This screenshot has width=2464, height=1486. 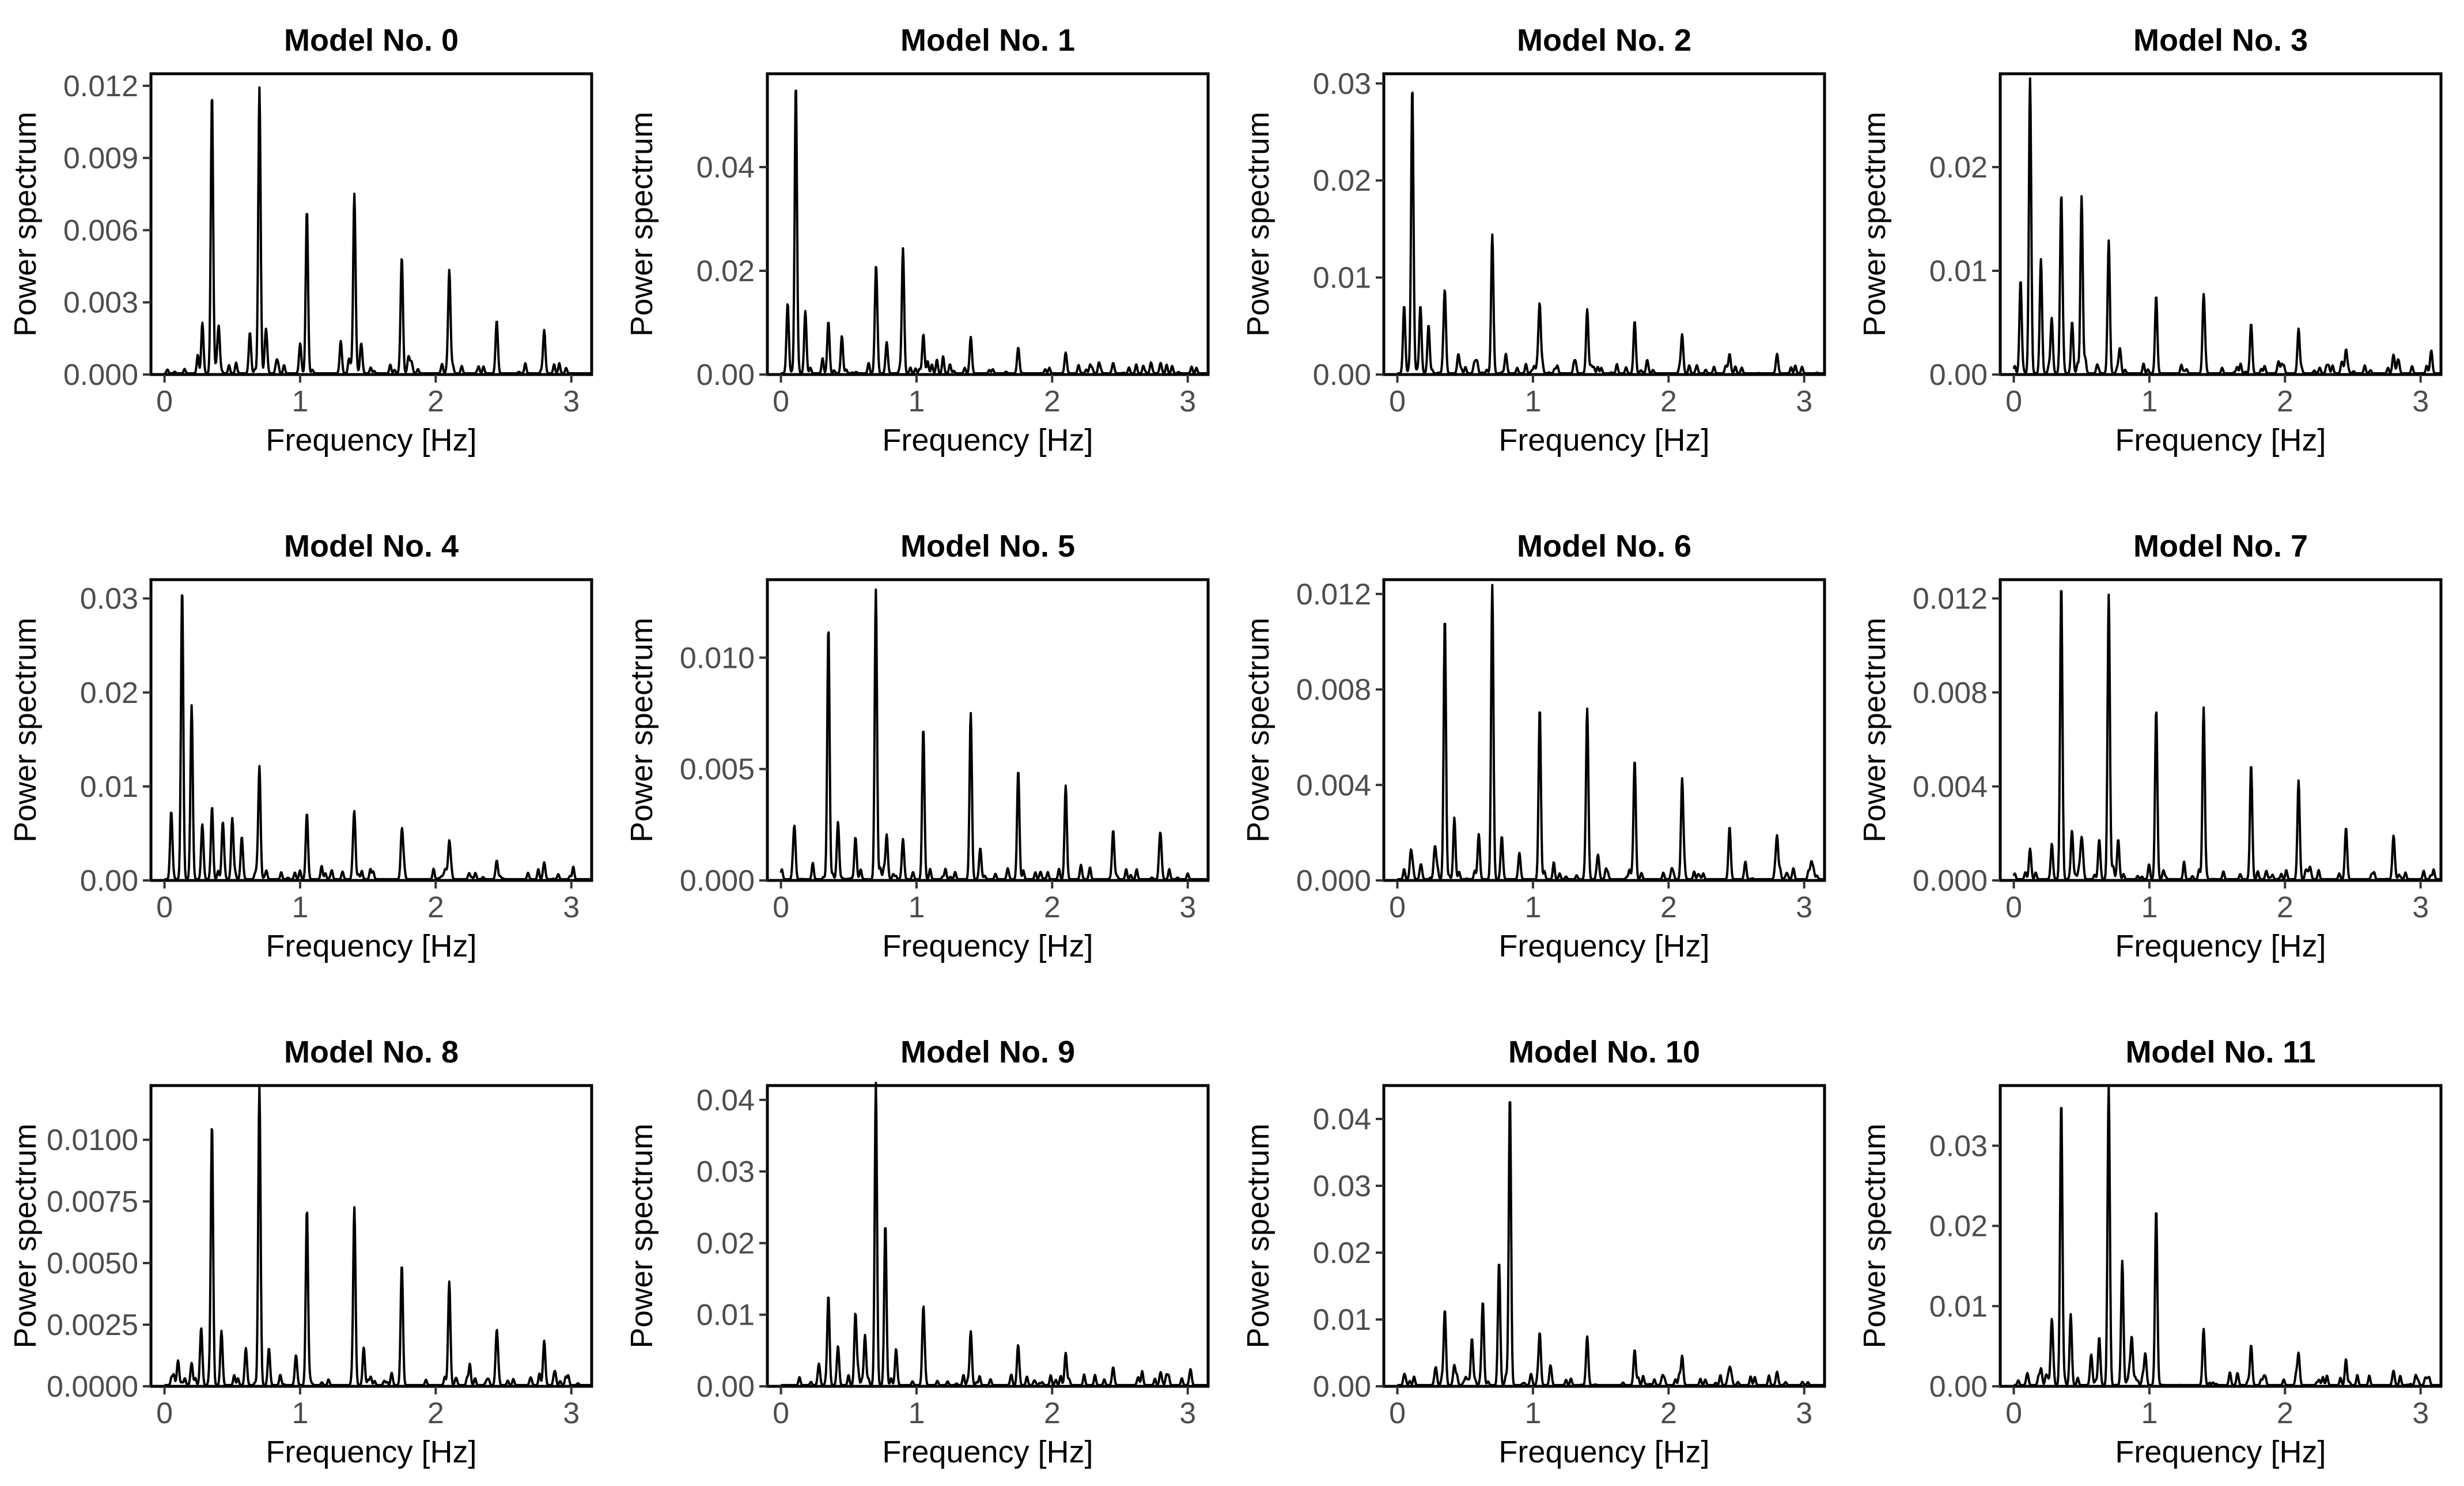 I want to click on chart-title: Model No. 1, so click(x=988, y=40).